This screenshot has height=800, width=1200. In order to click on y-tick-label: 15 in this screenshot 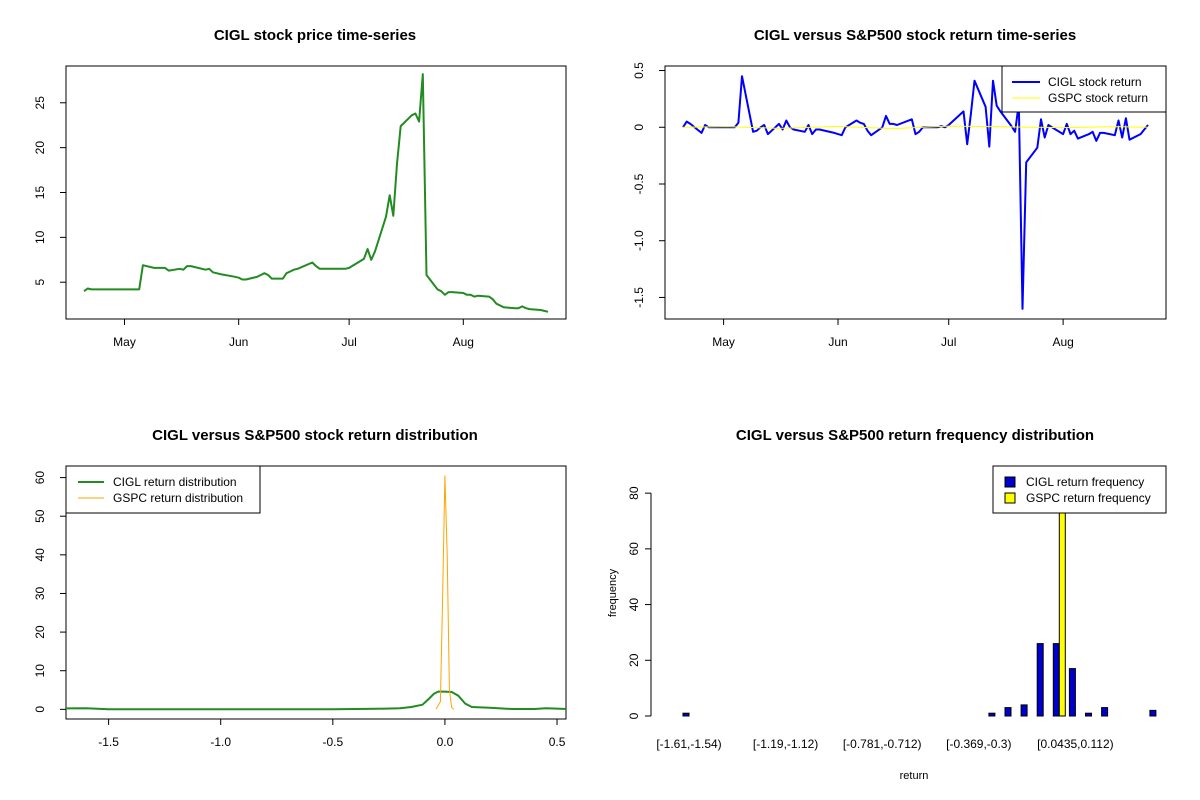, I will do `click(40, 193)`.